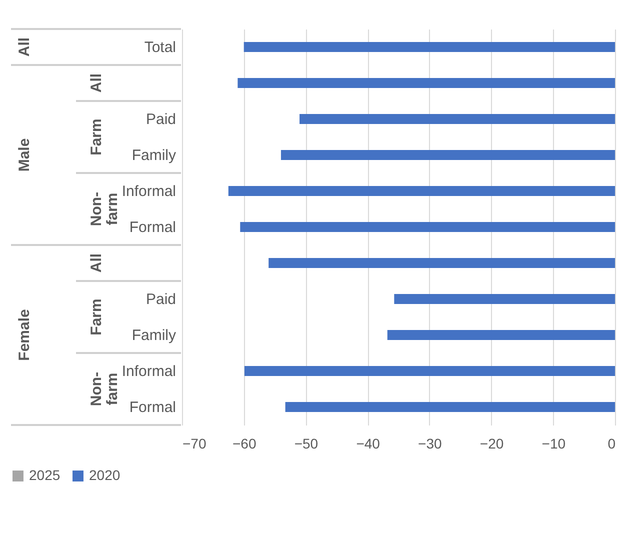 This screenshot has height=539, width=638. Describe the element at coordinates (430, 444) in the screenshot. I see `x-tick-label: −30` at that location.